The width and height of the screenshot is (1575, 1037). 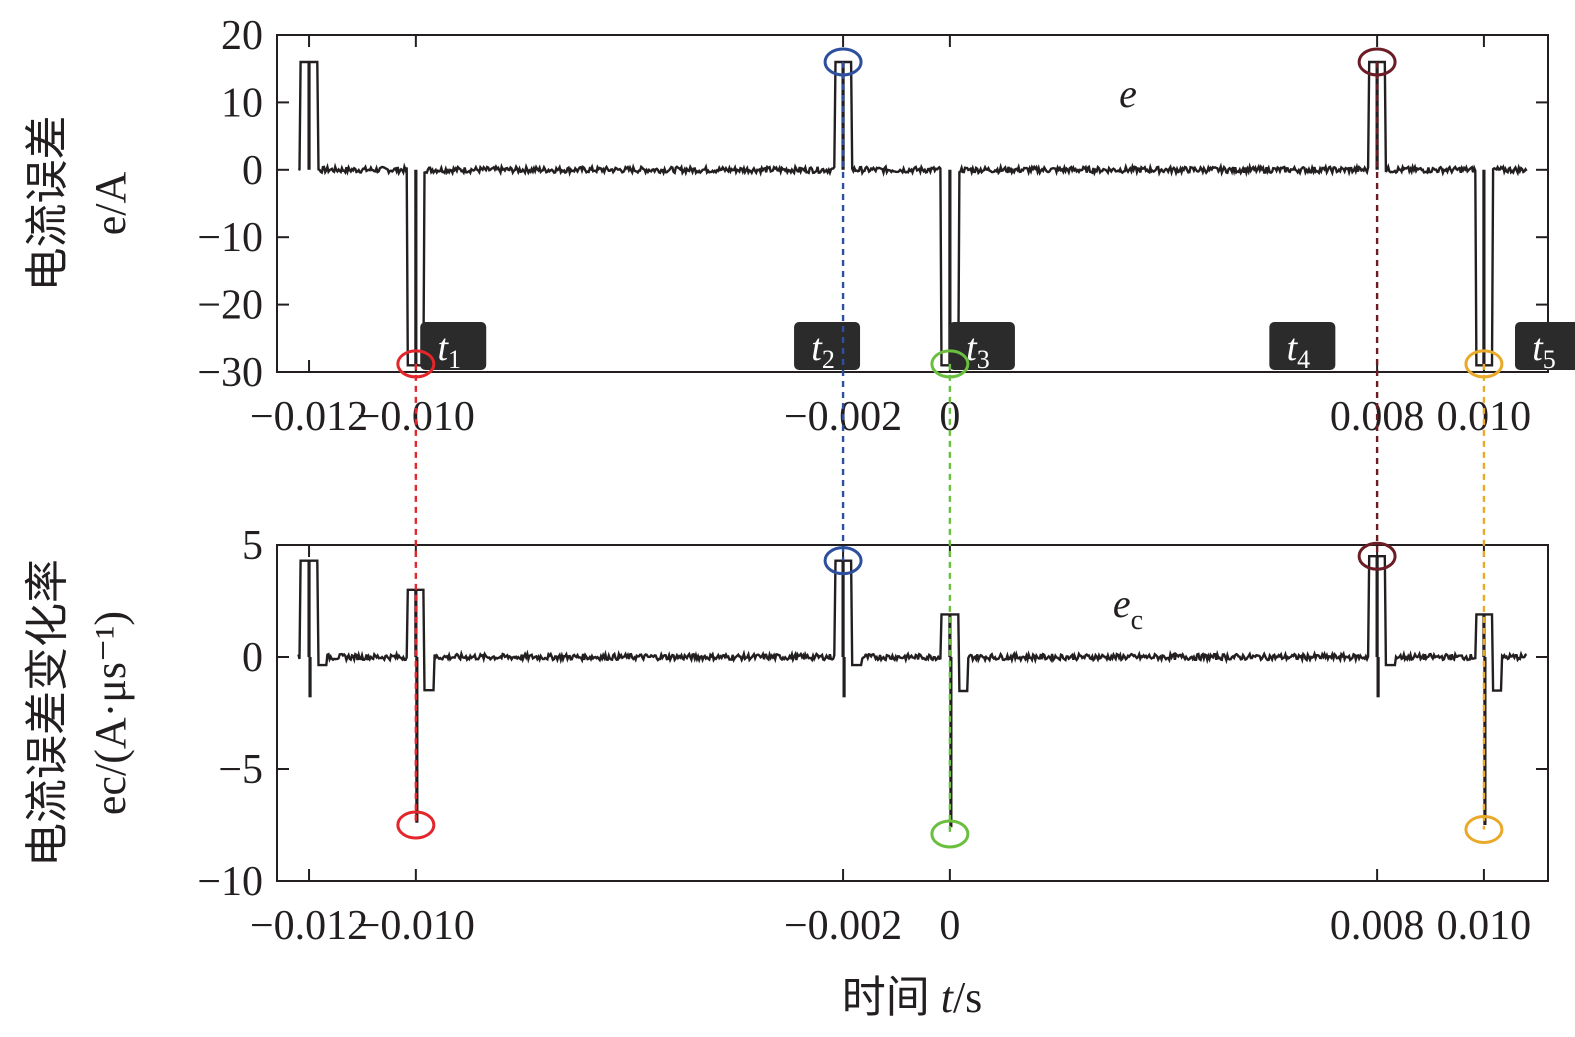 What do you see at coordinates (242, 36) in the screenshot?
I see `y-tick-label: 20` at bounding box center [242, 36].